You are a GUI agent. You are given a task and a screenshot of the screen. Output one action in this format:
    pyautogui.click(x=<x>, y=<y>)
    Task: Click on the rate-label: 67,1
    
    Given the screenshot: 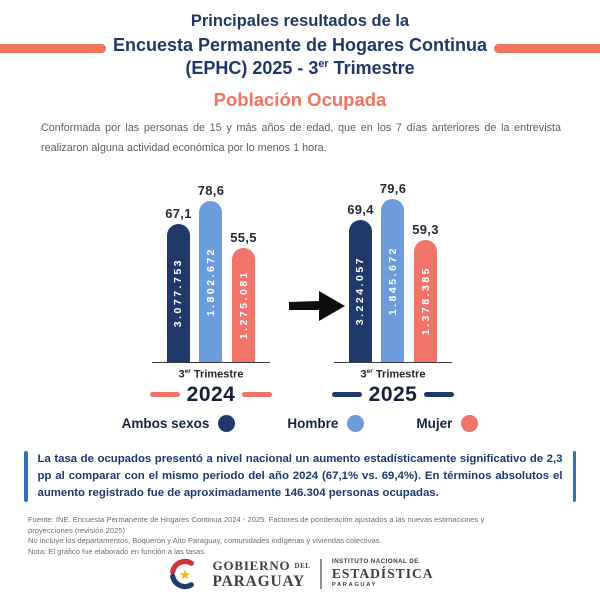 What is the action you would take?
    pyautogui.click(x=178, y=213)
    